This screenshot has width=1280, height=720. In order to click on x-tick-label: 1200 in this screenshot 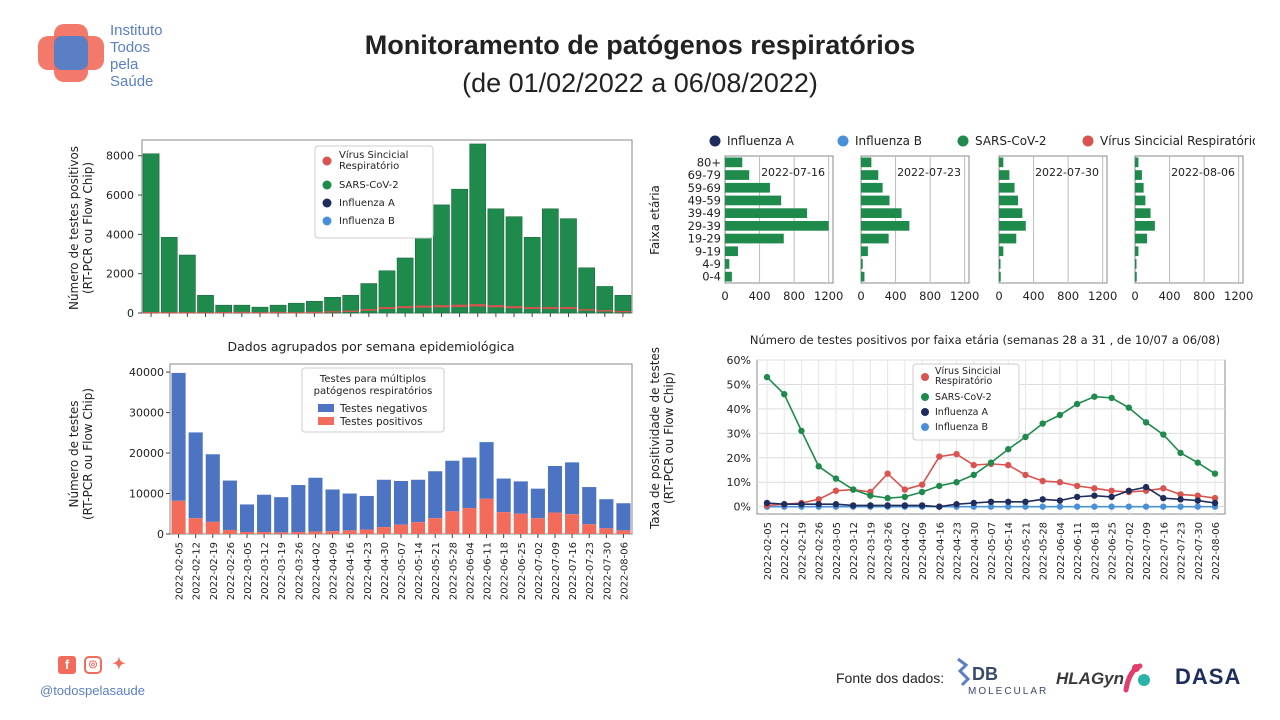, I will do `click(1238, 296)`.